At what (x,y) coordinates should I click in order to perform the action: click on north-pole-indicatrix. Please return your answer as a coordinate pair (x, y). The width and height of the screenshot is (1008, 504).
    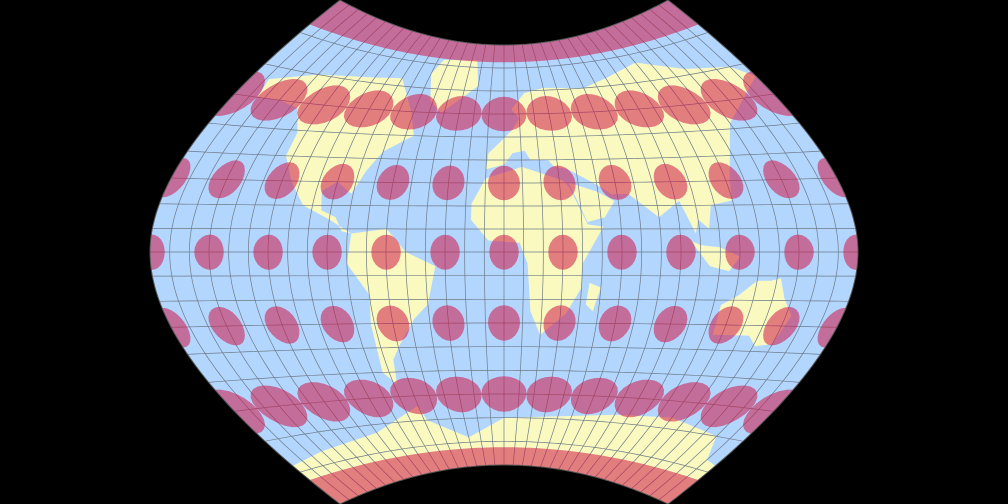
    Looking at the image, I should click on (504, 31).